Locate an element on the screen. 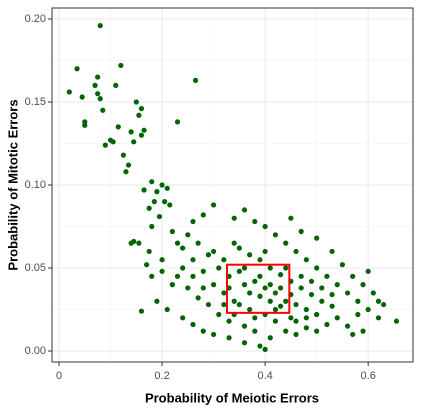 This screenshot has height=411, width=421. y-tick-label: 0.15 is located at coordinates (35, 102).